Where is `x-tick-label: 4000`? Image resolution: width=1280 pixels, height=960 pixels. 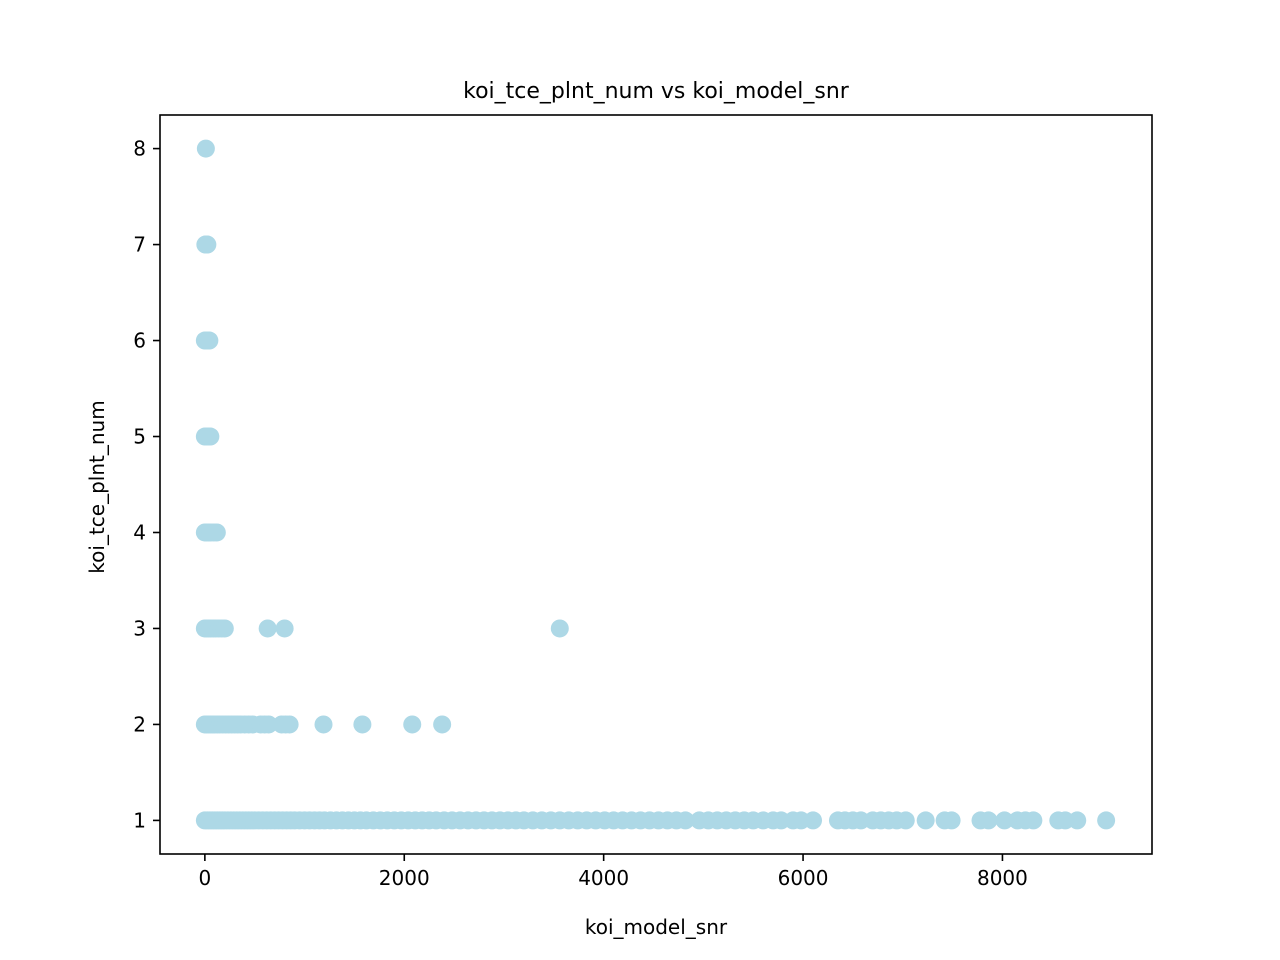
x-tick-label: 4000 is located at coordinates (603, 878).